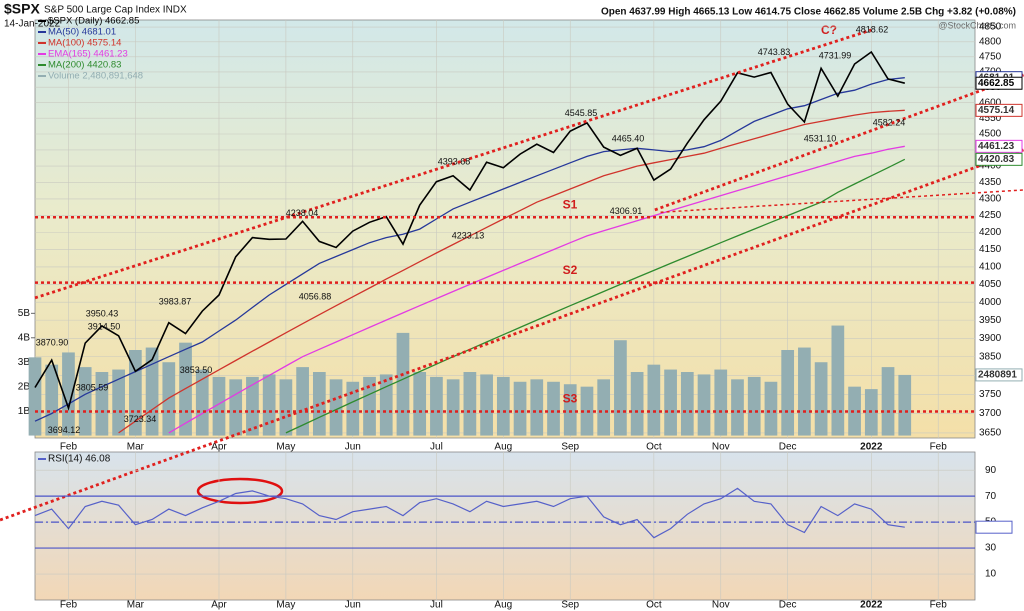 The image size is (1024, 611). What do you see at coordinates (991, 548) in the screenshot?
I see `rsi-tick-label: 30` at bounding box center [991, 548].